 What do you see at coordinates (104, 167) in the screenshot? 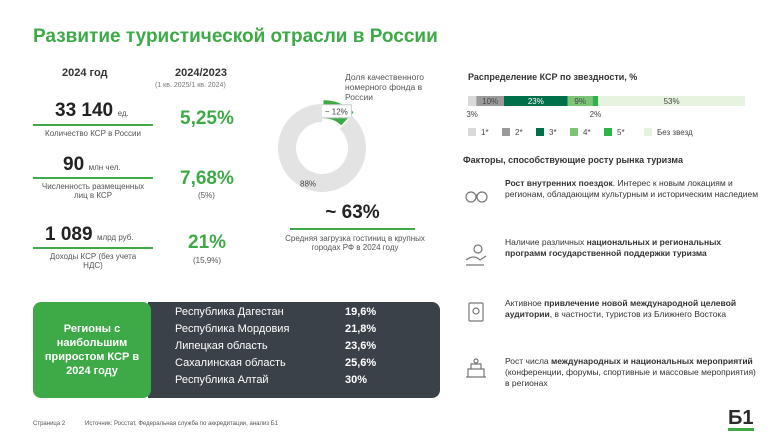
I see `kpi-unit: млн чел.` at bounding box center [104, 167].